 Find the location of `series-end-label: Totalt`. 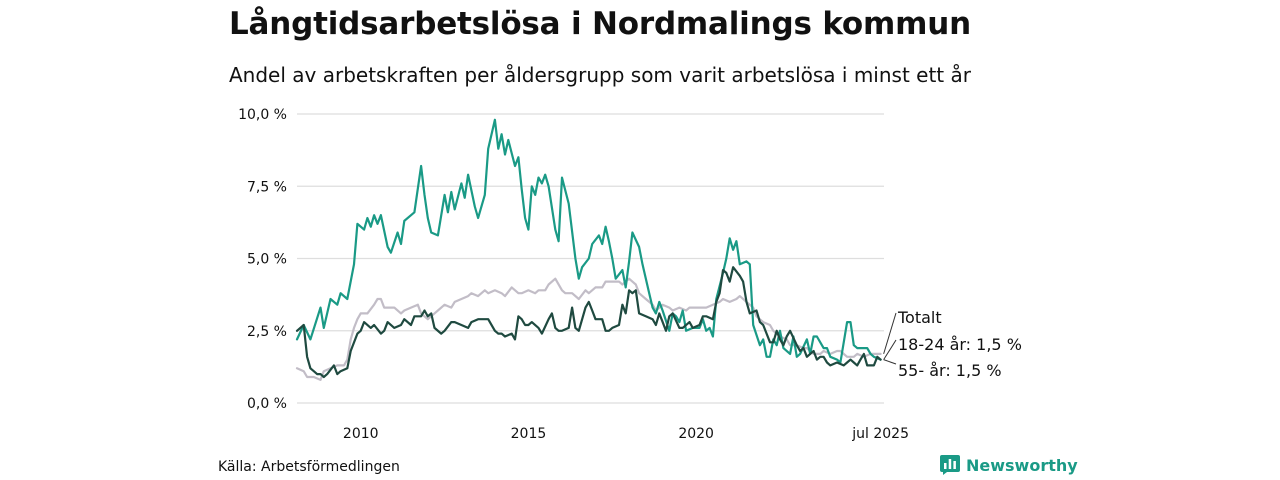

series-end-label: Totalt is located at coordinates (919, 317).